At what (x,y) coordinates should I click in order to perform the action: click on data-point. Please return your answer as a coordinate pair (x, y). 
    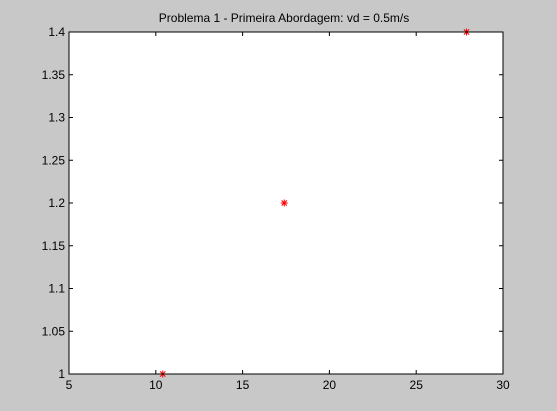
    Looking at the image, I should click on (284, 203).